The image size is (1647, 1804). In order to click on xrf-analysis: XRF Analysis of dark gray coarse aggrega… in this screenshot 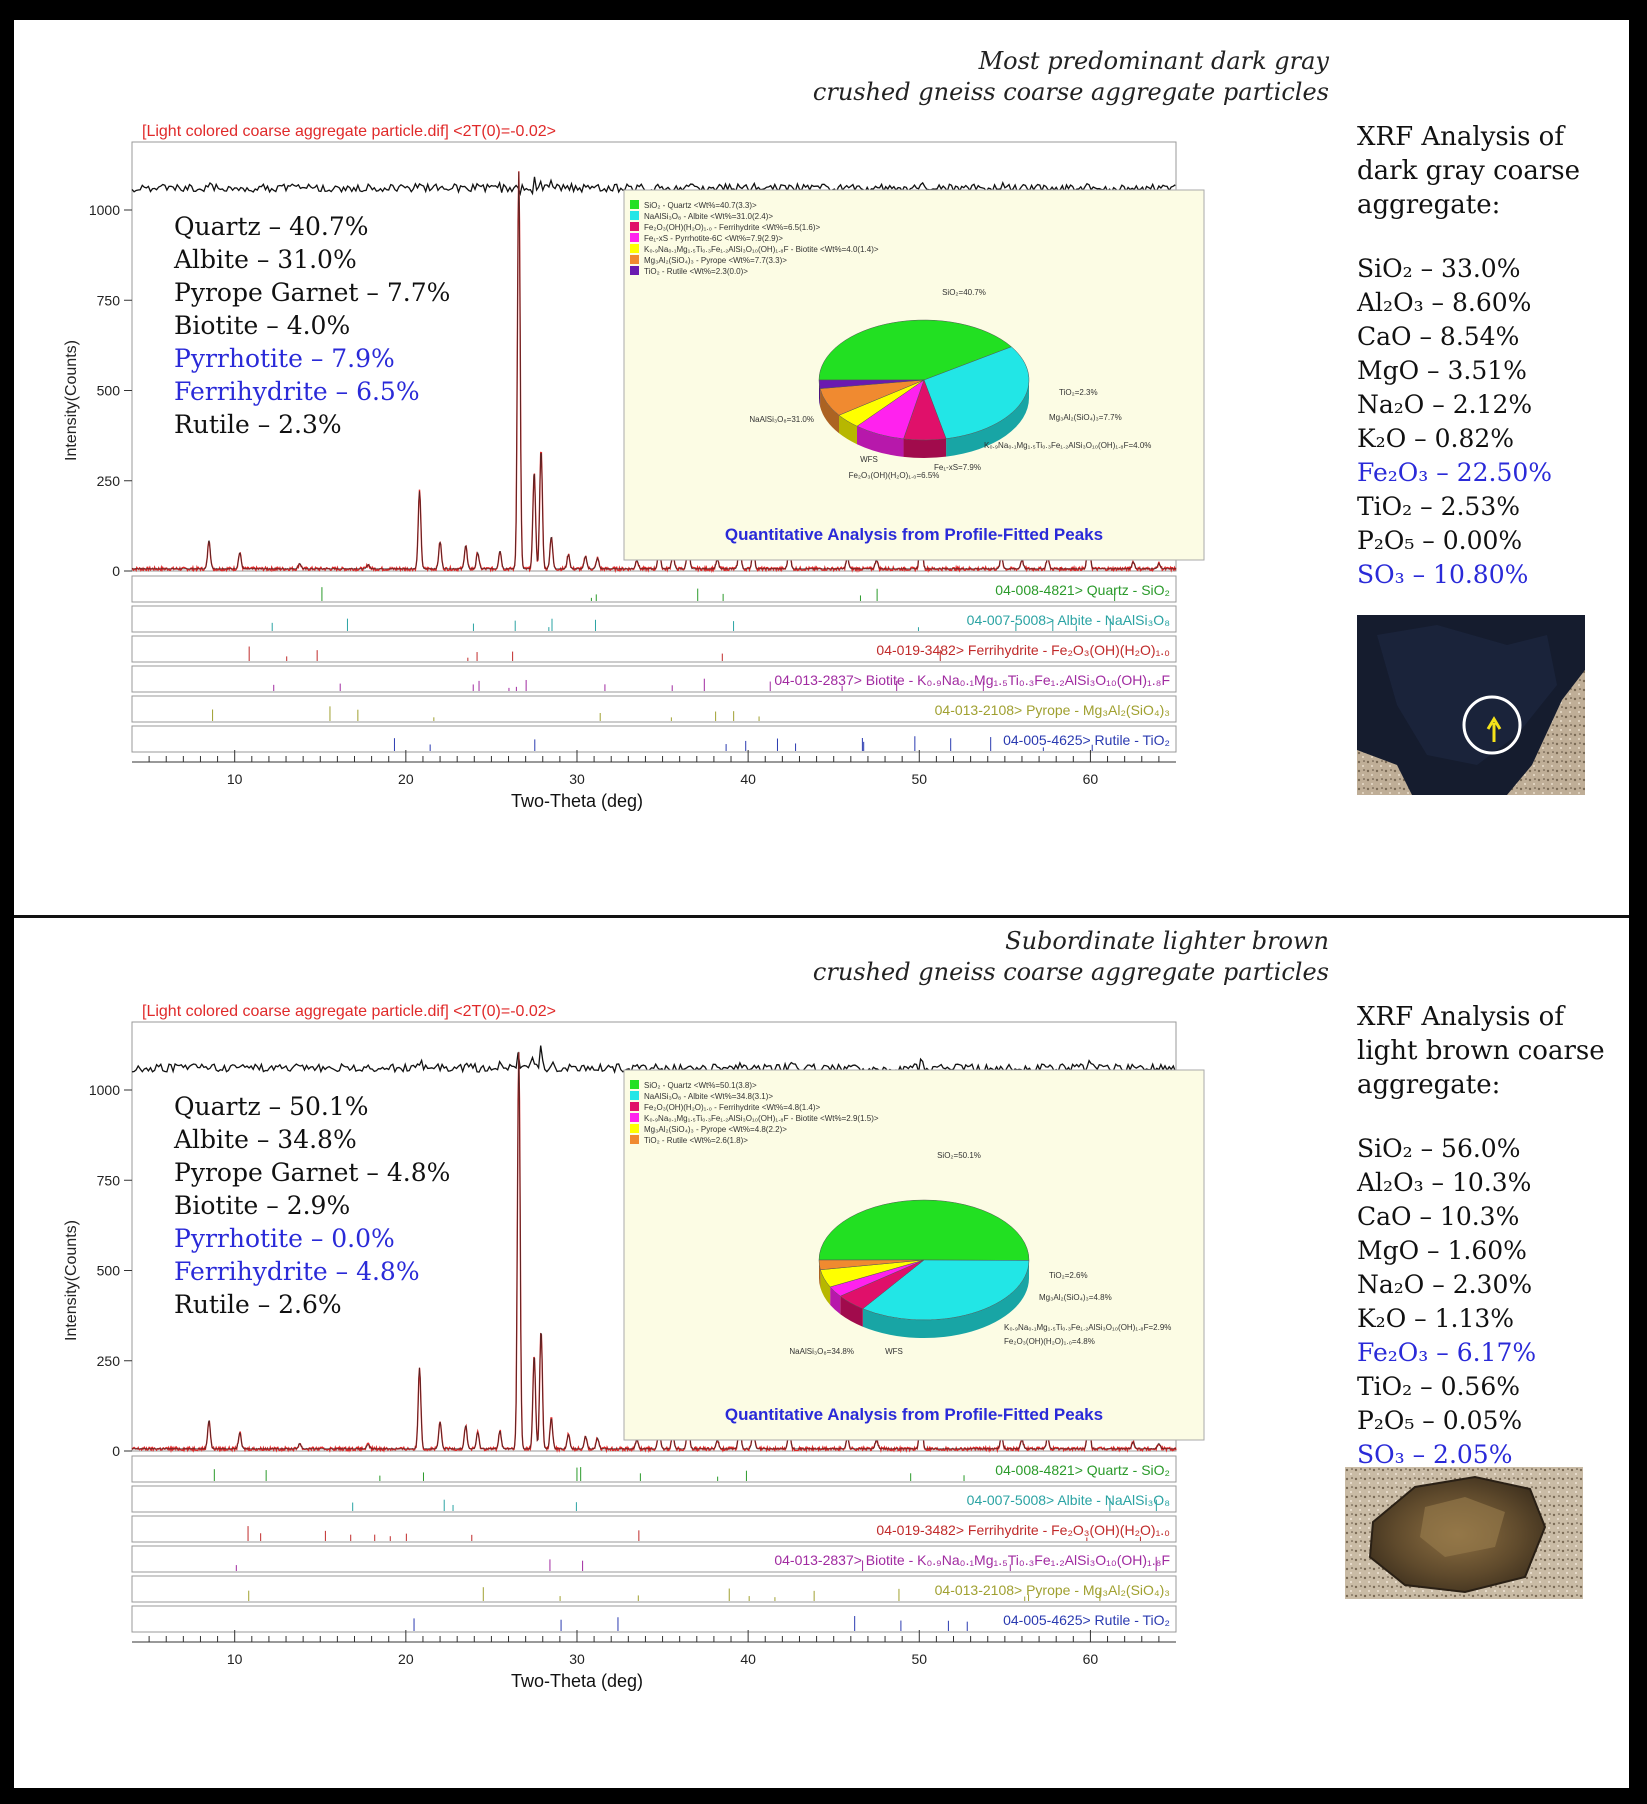, I will do `click(1482, 356)`.